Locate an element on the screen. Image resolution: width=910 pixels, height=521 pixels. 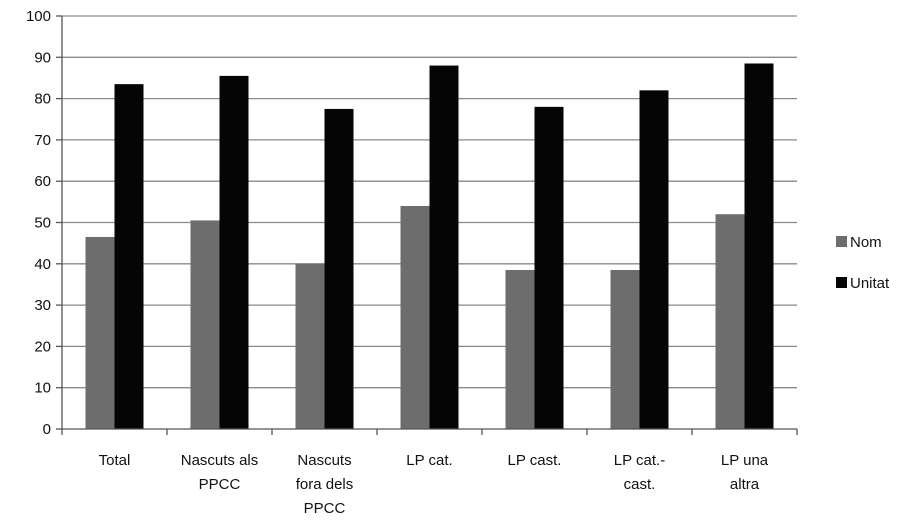
y-tick-label: 50 is located at coordinates (42, 223).